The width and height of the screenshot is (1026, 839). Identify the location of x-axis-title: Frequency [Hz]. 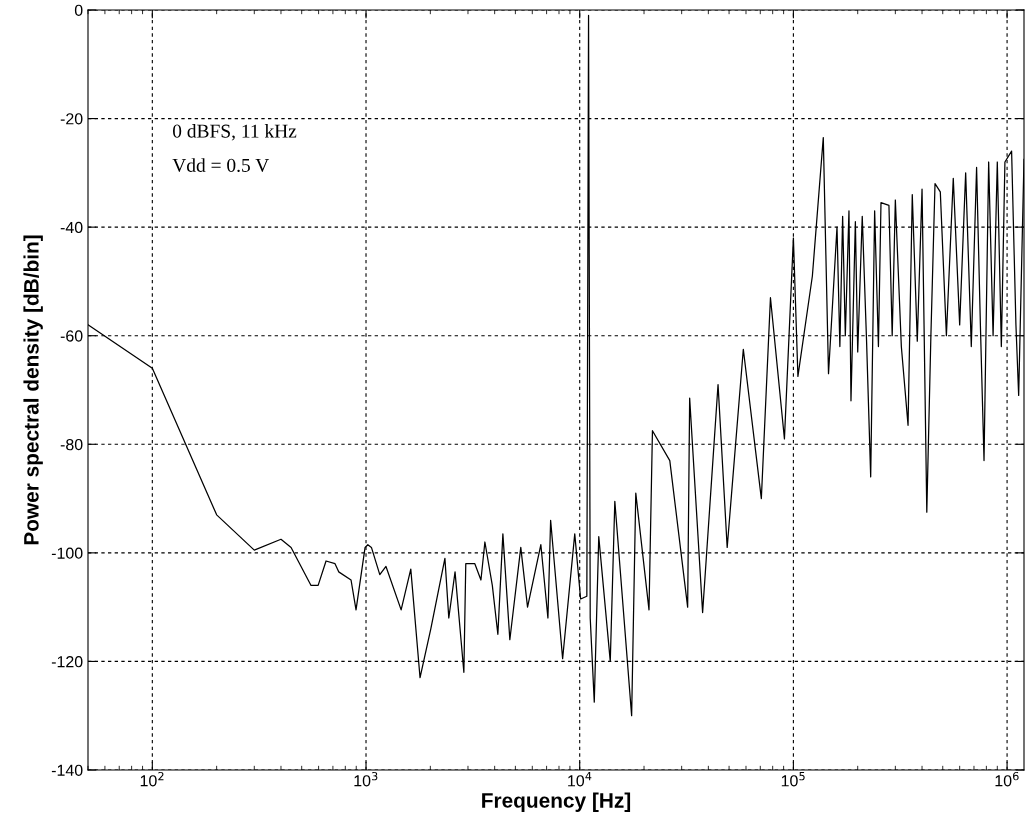
(556, 802).